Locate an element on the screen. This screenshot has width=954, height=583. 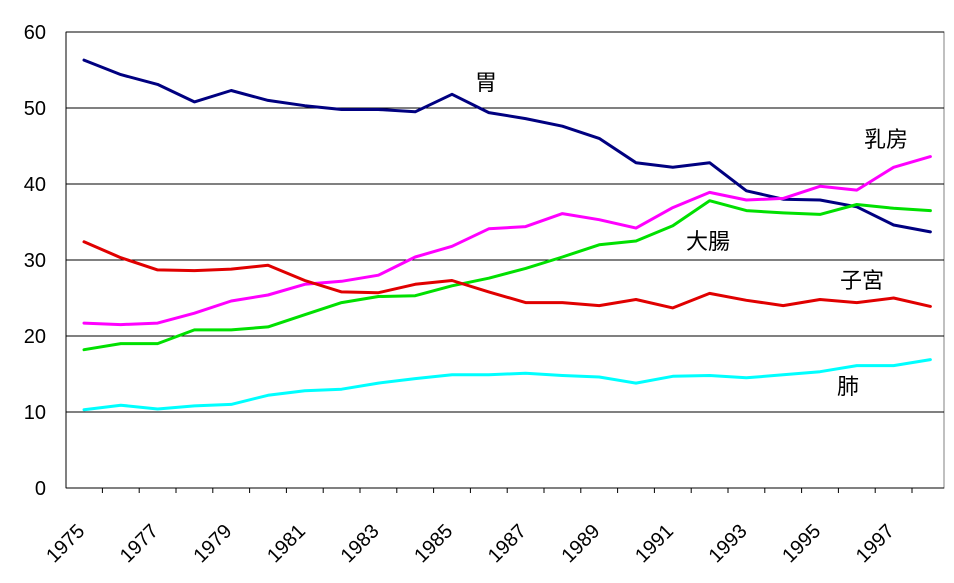
x-tick-label: 1981 is located at coordinates (286, 543).